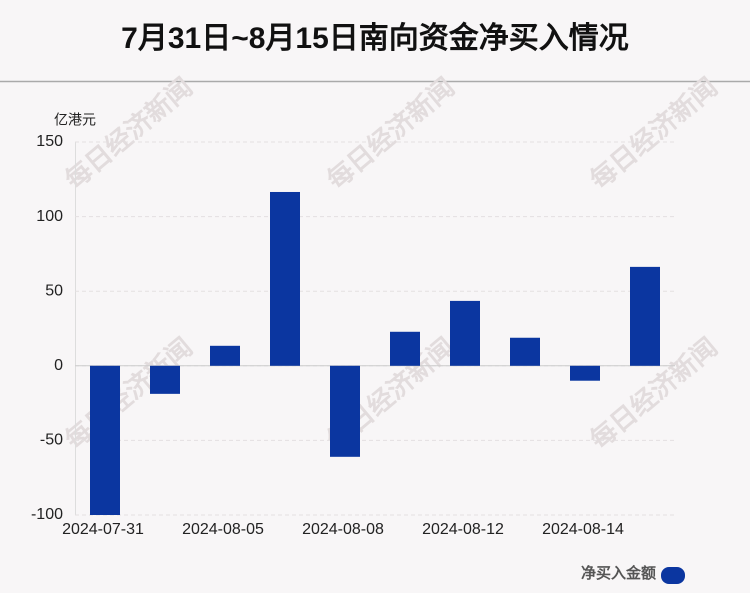 The image size is (750, 593). I want to click on y-axis-label: 亿港元, so click(75, 120).